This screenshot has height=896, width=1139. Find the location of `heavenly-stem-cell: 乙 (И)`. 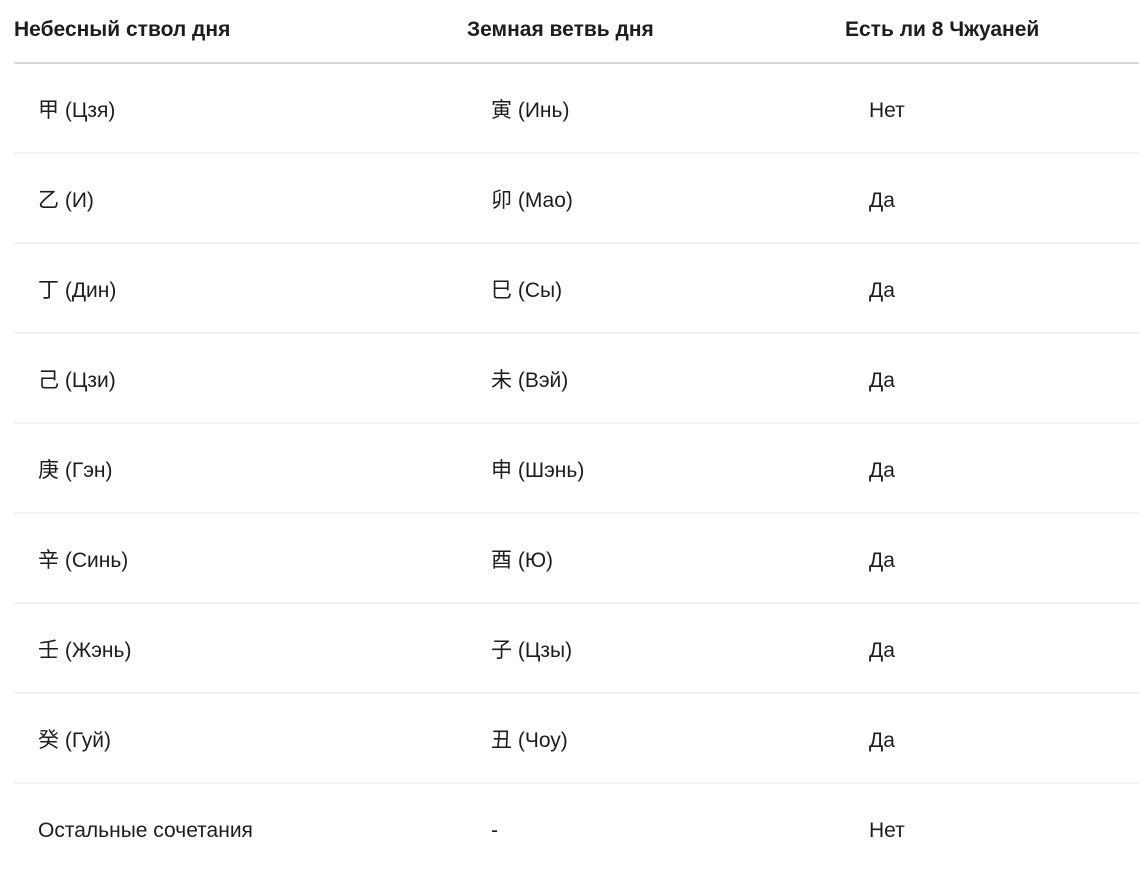

heavenly-stem-cell: 乙 (И) is located at coordinates (240, 198).